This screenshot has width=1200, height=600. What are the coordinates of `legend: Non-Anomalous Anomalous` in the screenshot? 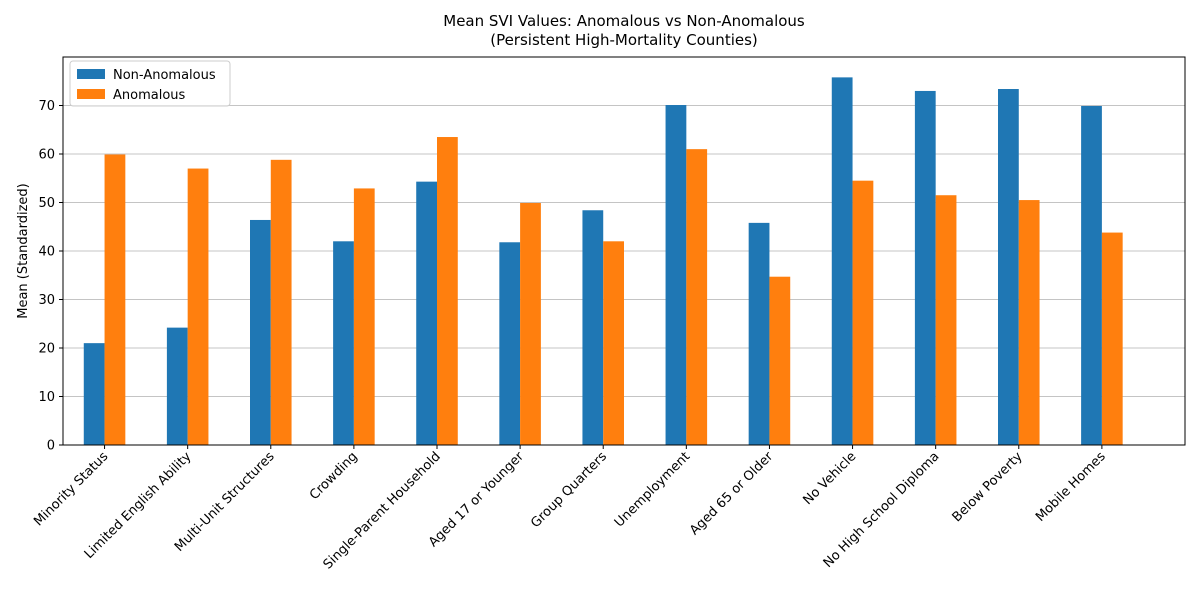 It's located at (150, 83).